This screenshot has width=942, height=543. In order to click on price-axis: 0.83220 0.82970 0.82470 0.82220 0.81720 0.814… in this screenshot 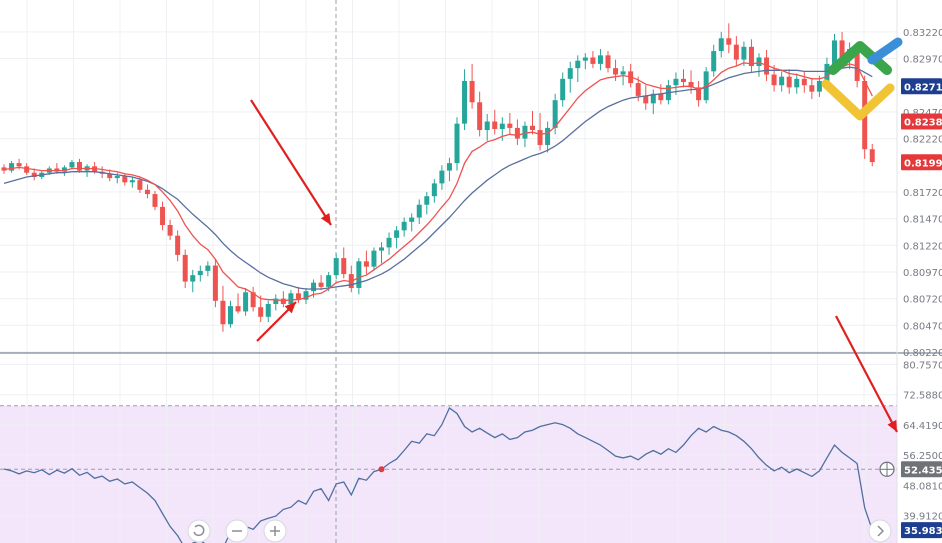, I will do `click(922, 193)`.